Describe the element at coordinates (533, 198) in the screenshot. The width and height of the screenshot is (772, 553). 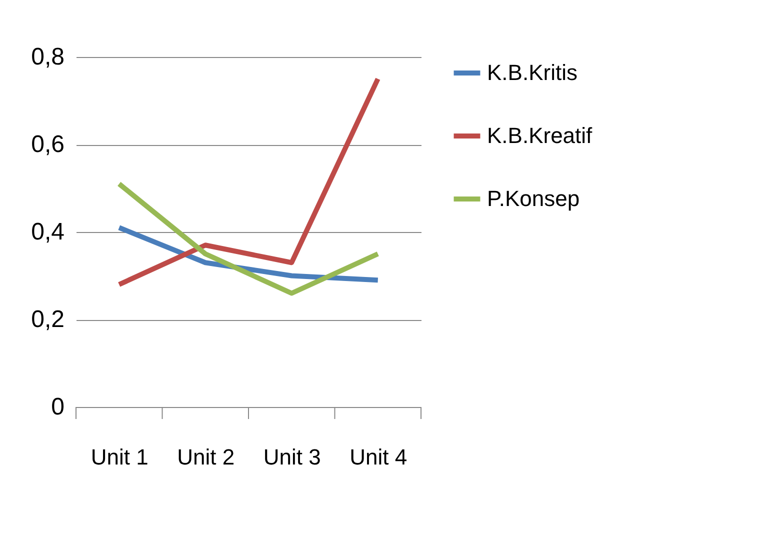
I see `legend-label: P.Konsep` at that location.